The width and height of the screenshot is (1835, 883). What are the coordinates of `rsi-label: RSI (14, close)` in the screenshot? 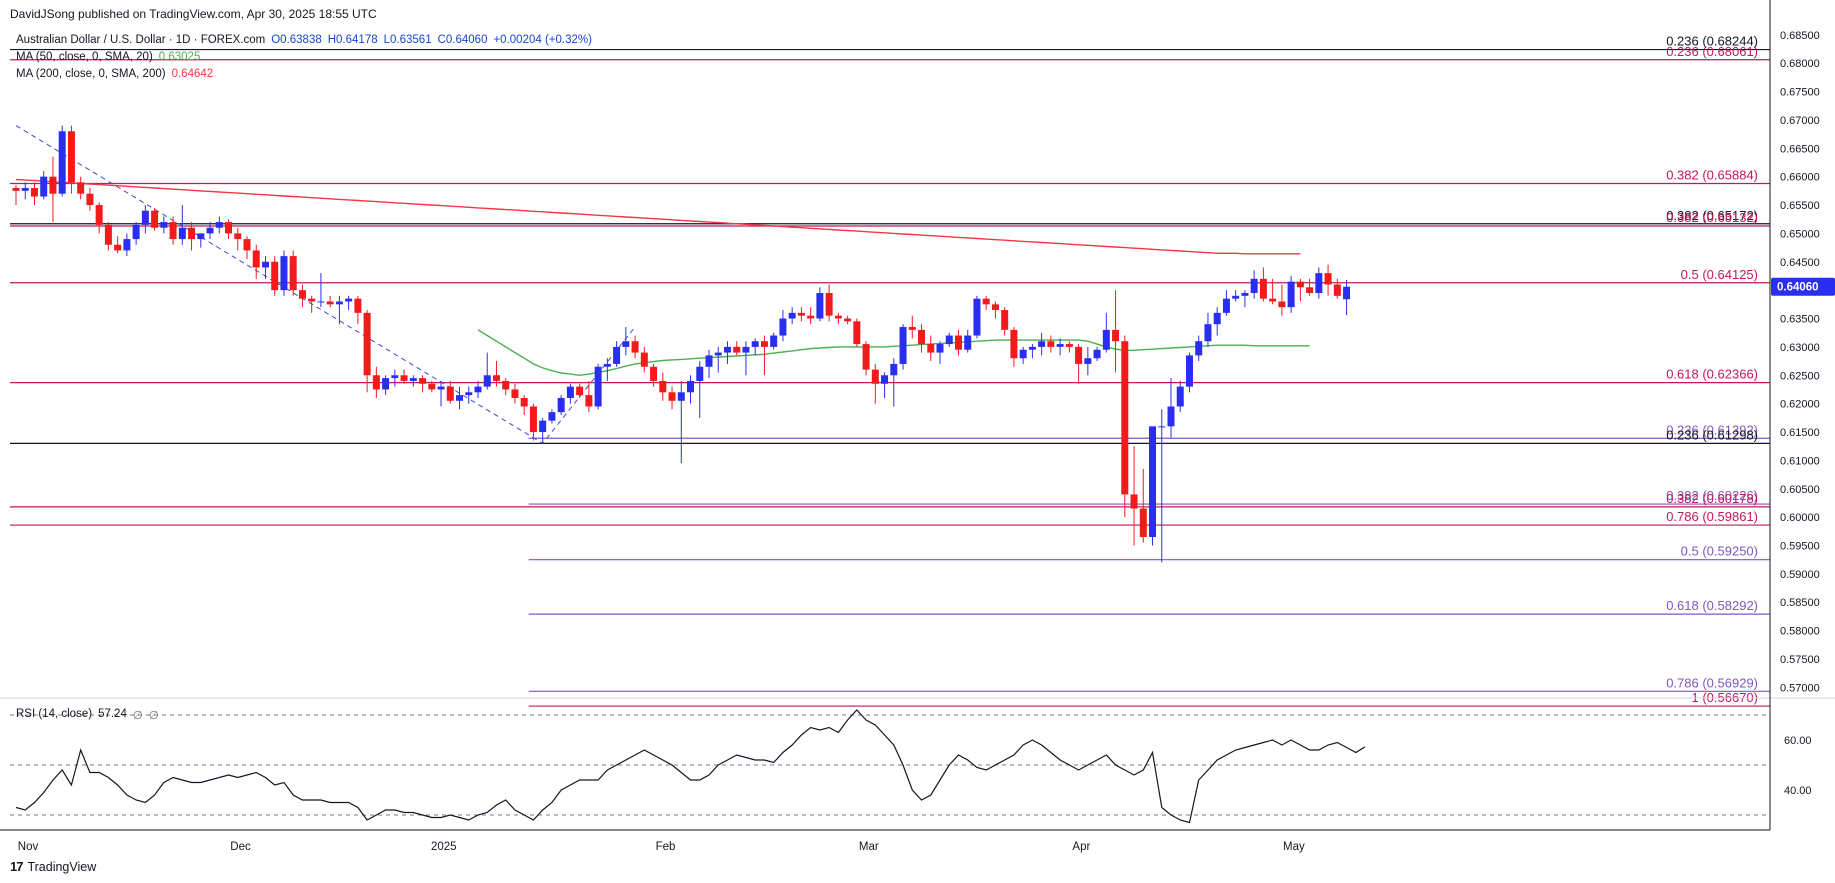 It's located at (54, 714).